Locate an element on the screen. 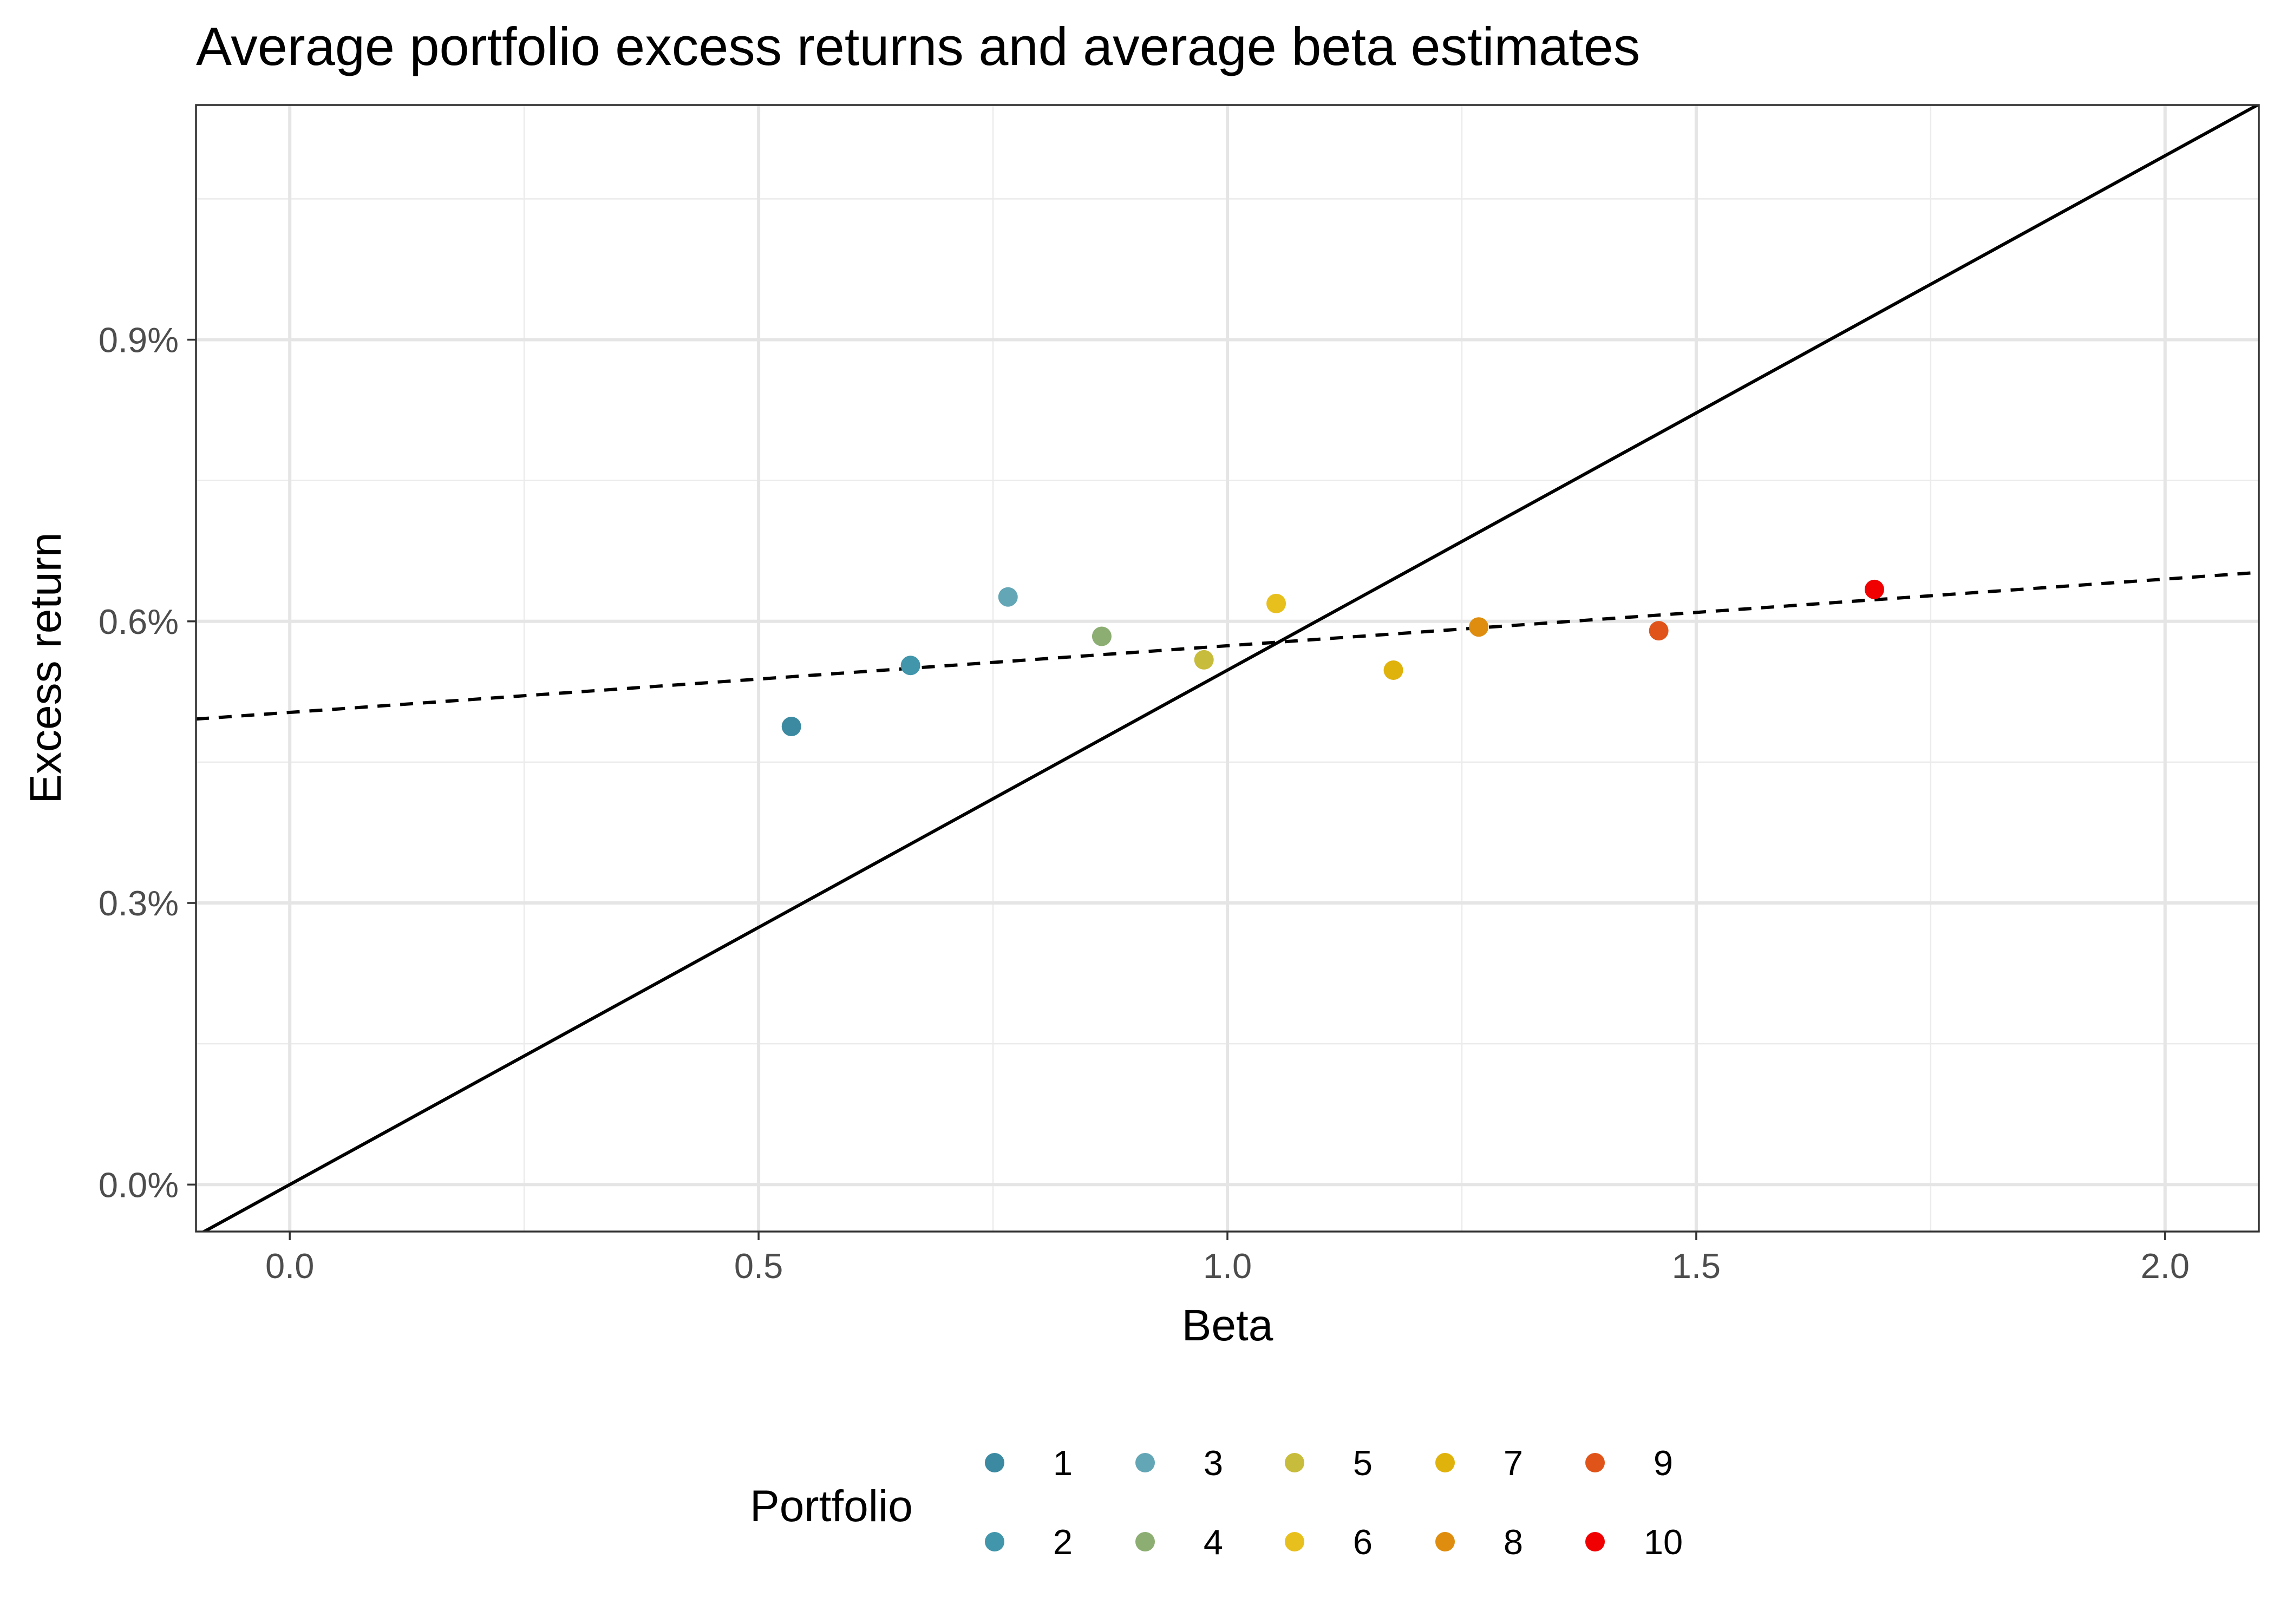 The width and height of the screenshot is (2274, 1624). data-points is located at coordinates (1333, 658).